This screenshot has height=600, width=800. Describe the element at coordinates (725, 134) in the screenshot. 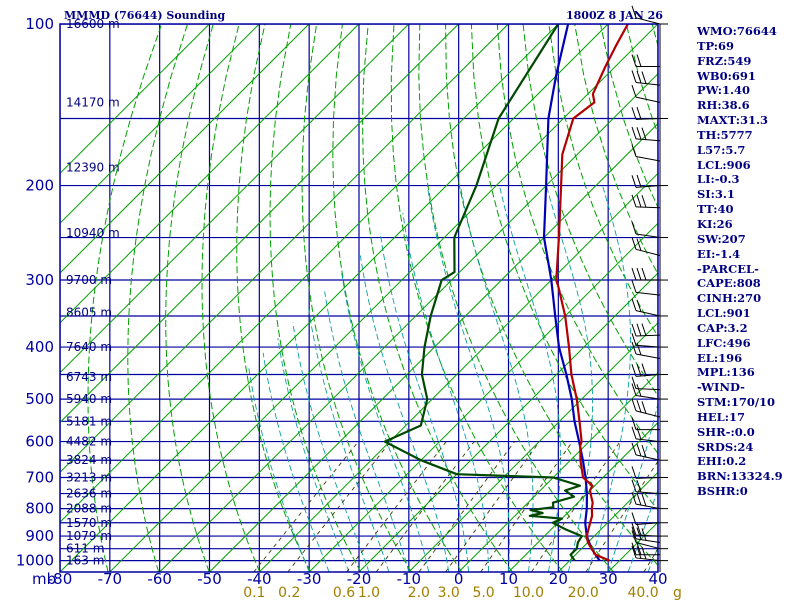

I see `index-line: TH:5777` at that location.